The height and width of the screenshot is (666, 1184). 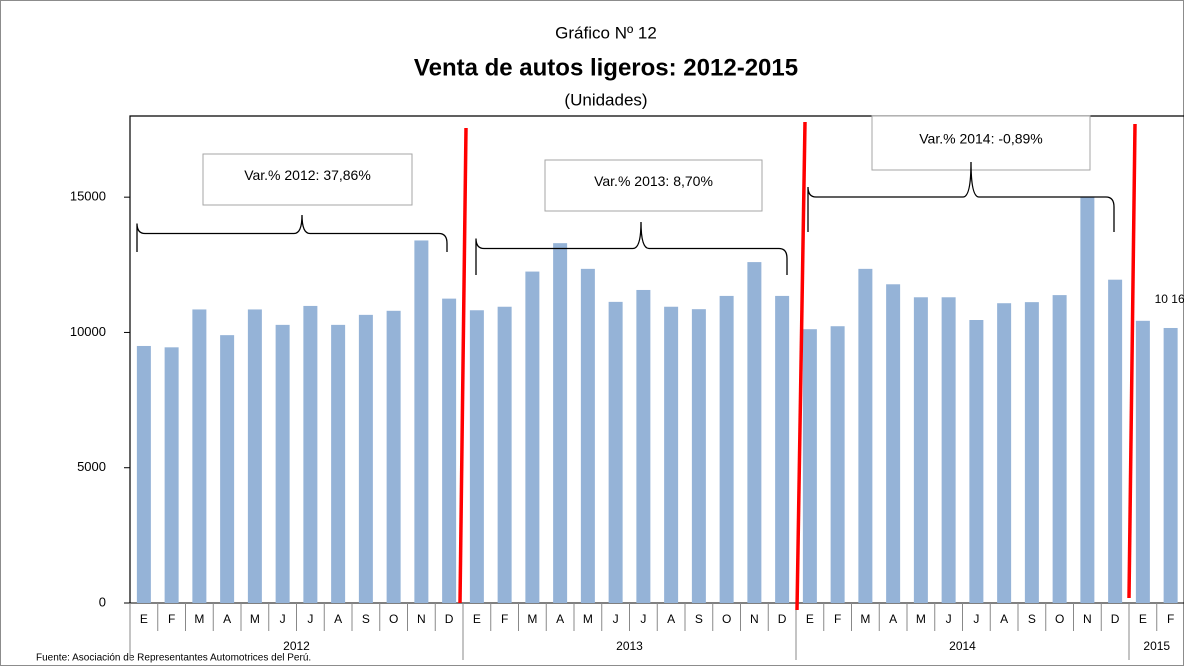 What do you see at coordinates (88, 331) in the screenshot?
I see `y-tick-label: 10000` at bounding box center [88, 331].